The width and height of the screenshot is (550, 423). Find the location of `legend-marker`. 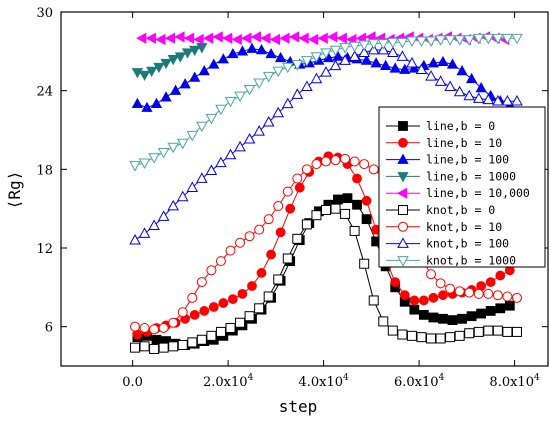

legend-marker is located at coordinates (403, 210).